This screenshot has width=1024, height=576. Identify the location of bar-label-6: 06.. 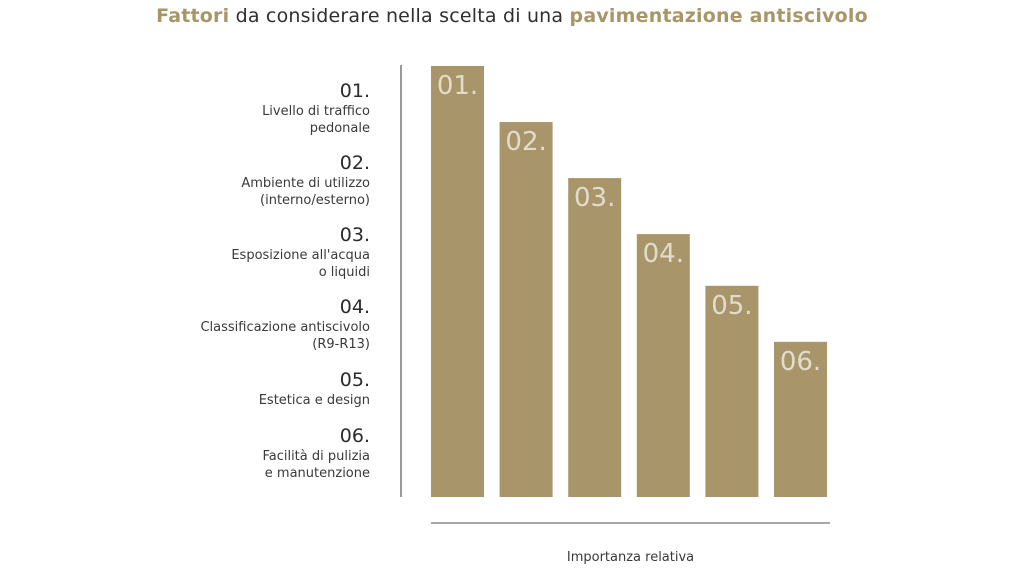
(800, 362).